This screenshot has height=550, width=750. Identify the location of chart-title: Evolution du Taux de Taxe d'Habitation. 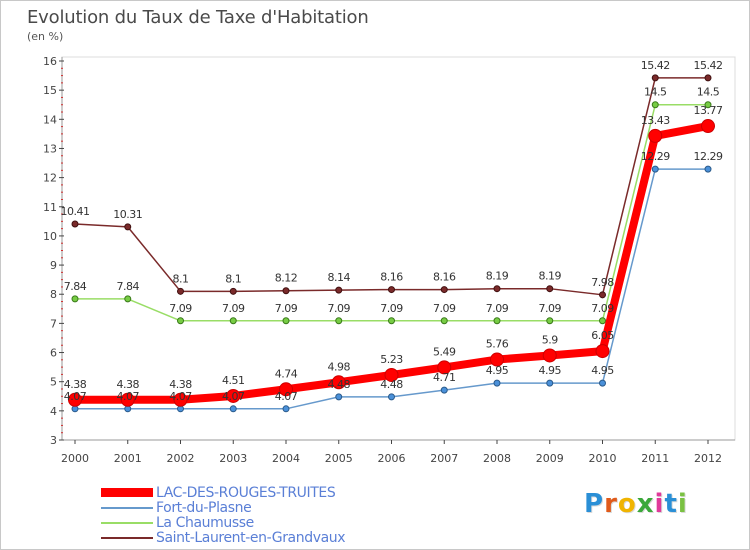
(198, 17).